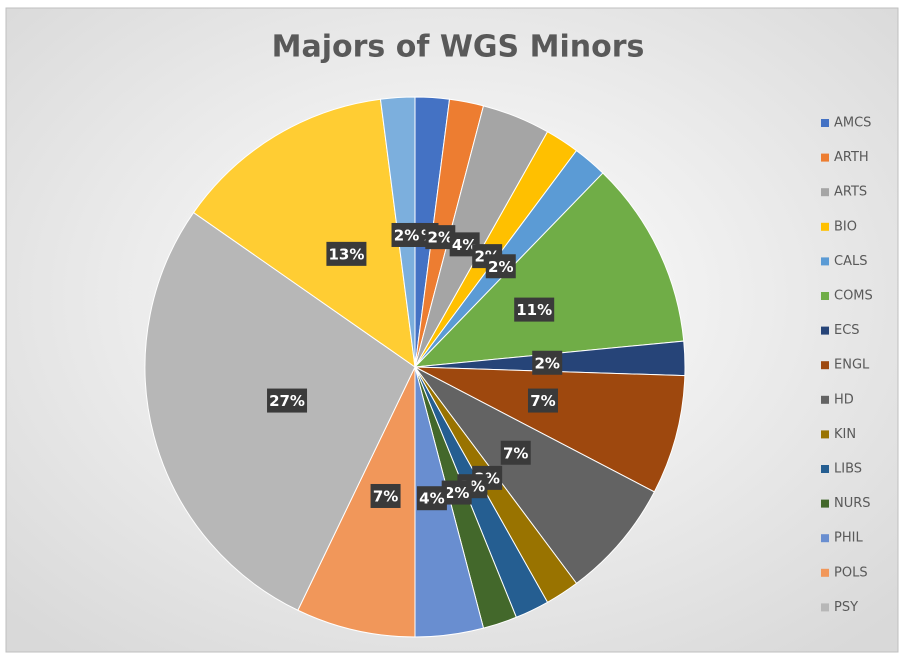  What do you see at coordinates (845, 434) in the screenshot?
I see `legend-label: KIN` at bounding box center [845, 434].